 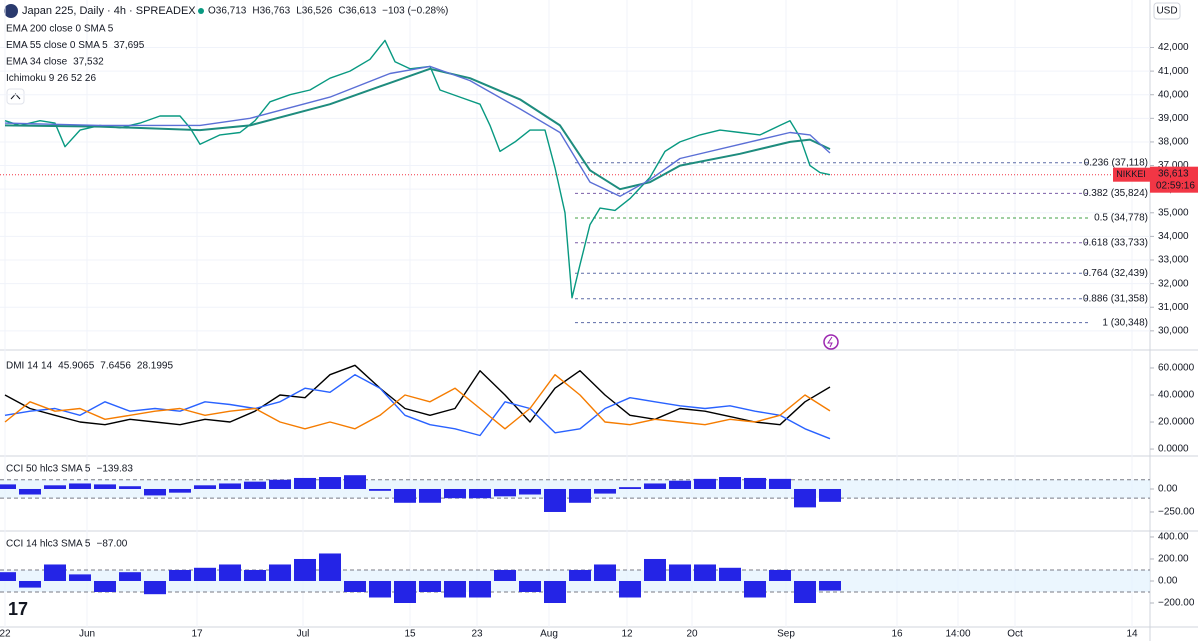 What do you see at coordinates (1168, 581) in the screenshot?
I see `y-tick-label: 0.00` at bounding box center [1168, 581].